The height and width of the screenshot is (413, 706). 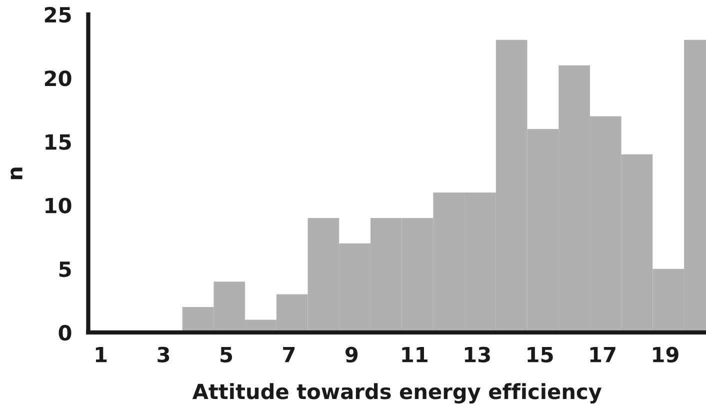 I want to click on x-tick-label: 1, so click(x=101, y=354).